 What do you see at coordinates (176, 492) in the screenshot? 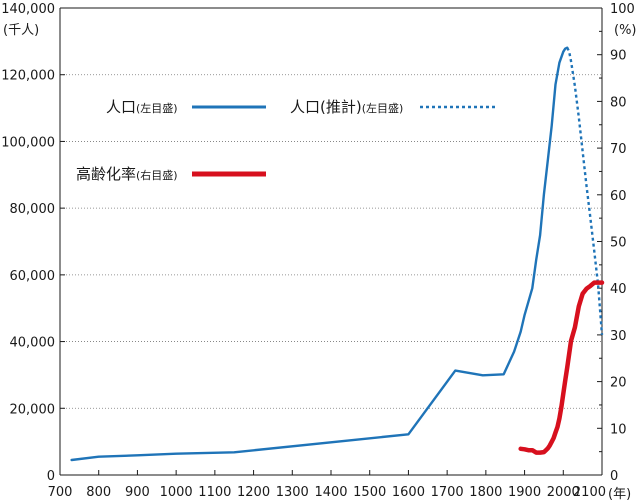
I see `x-tick-label: 1000` at bounding box center [176, 492].